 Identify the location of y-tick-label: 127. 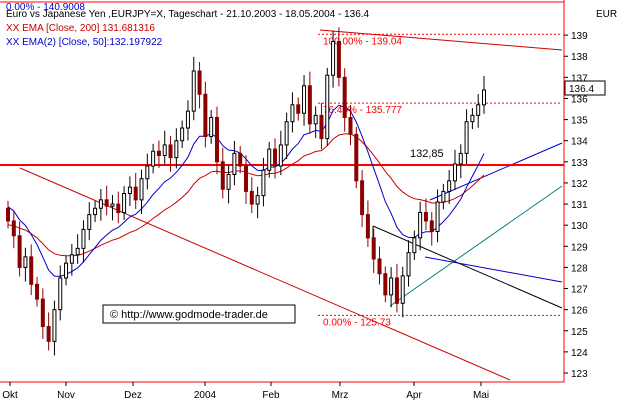
(579, 290).